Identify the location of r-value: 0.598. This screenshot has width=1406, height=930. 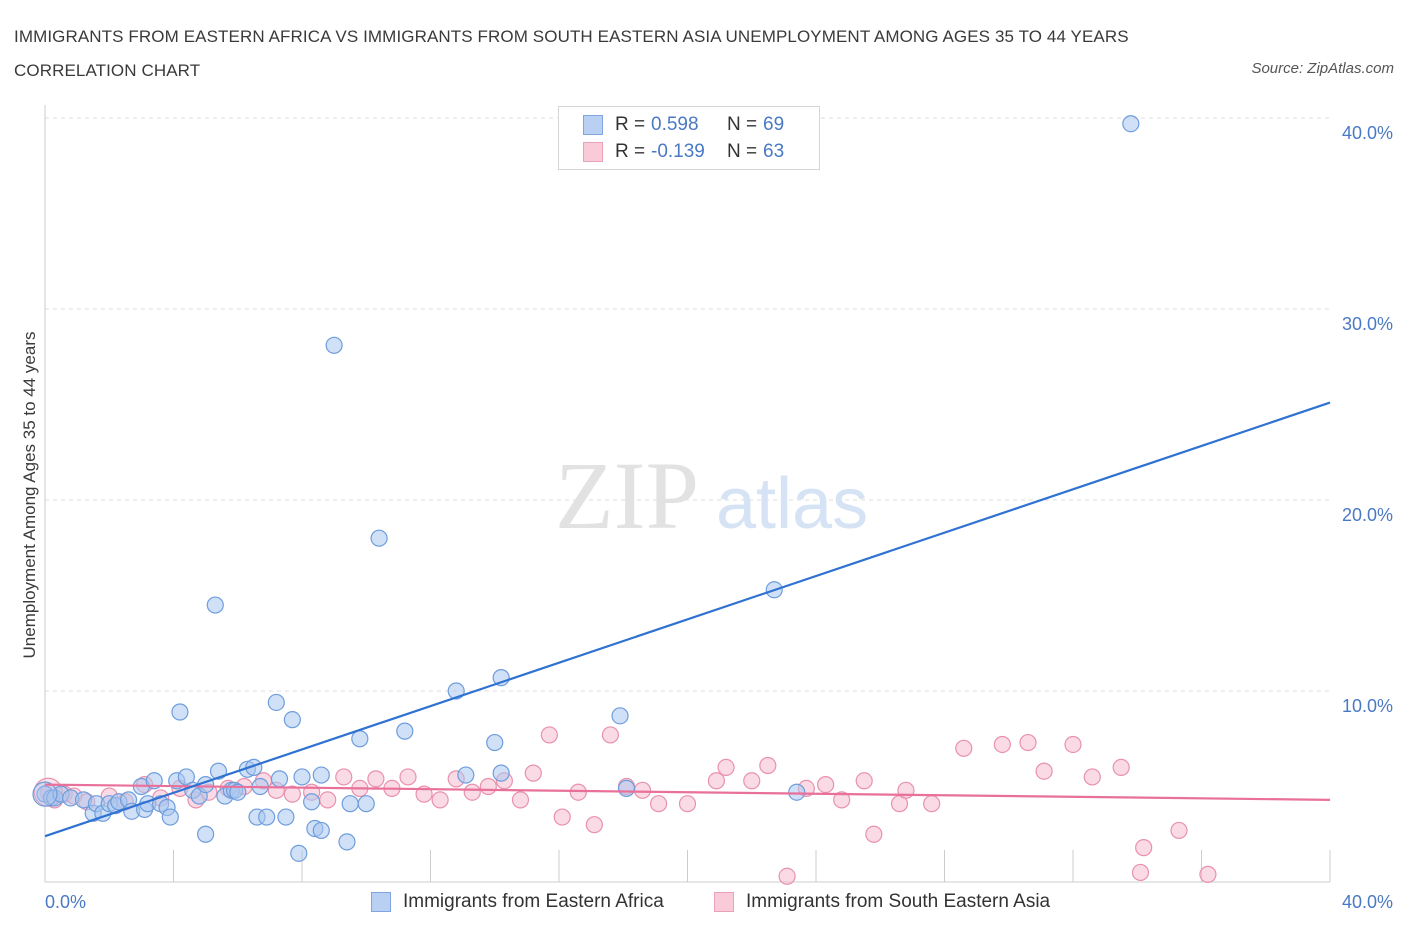
(675, 124).